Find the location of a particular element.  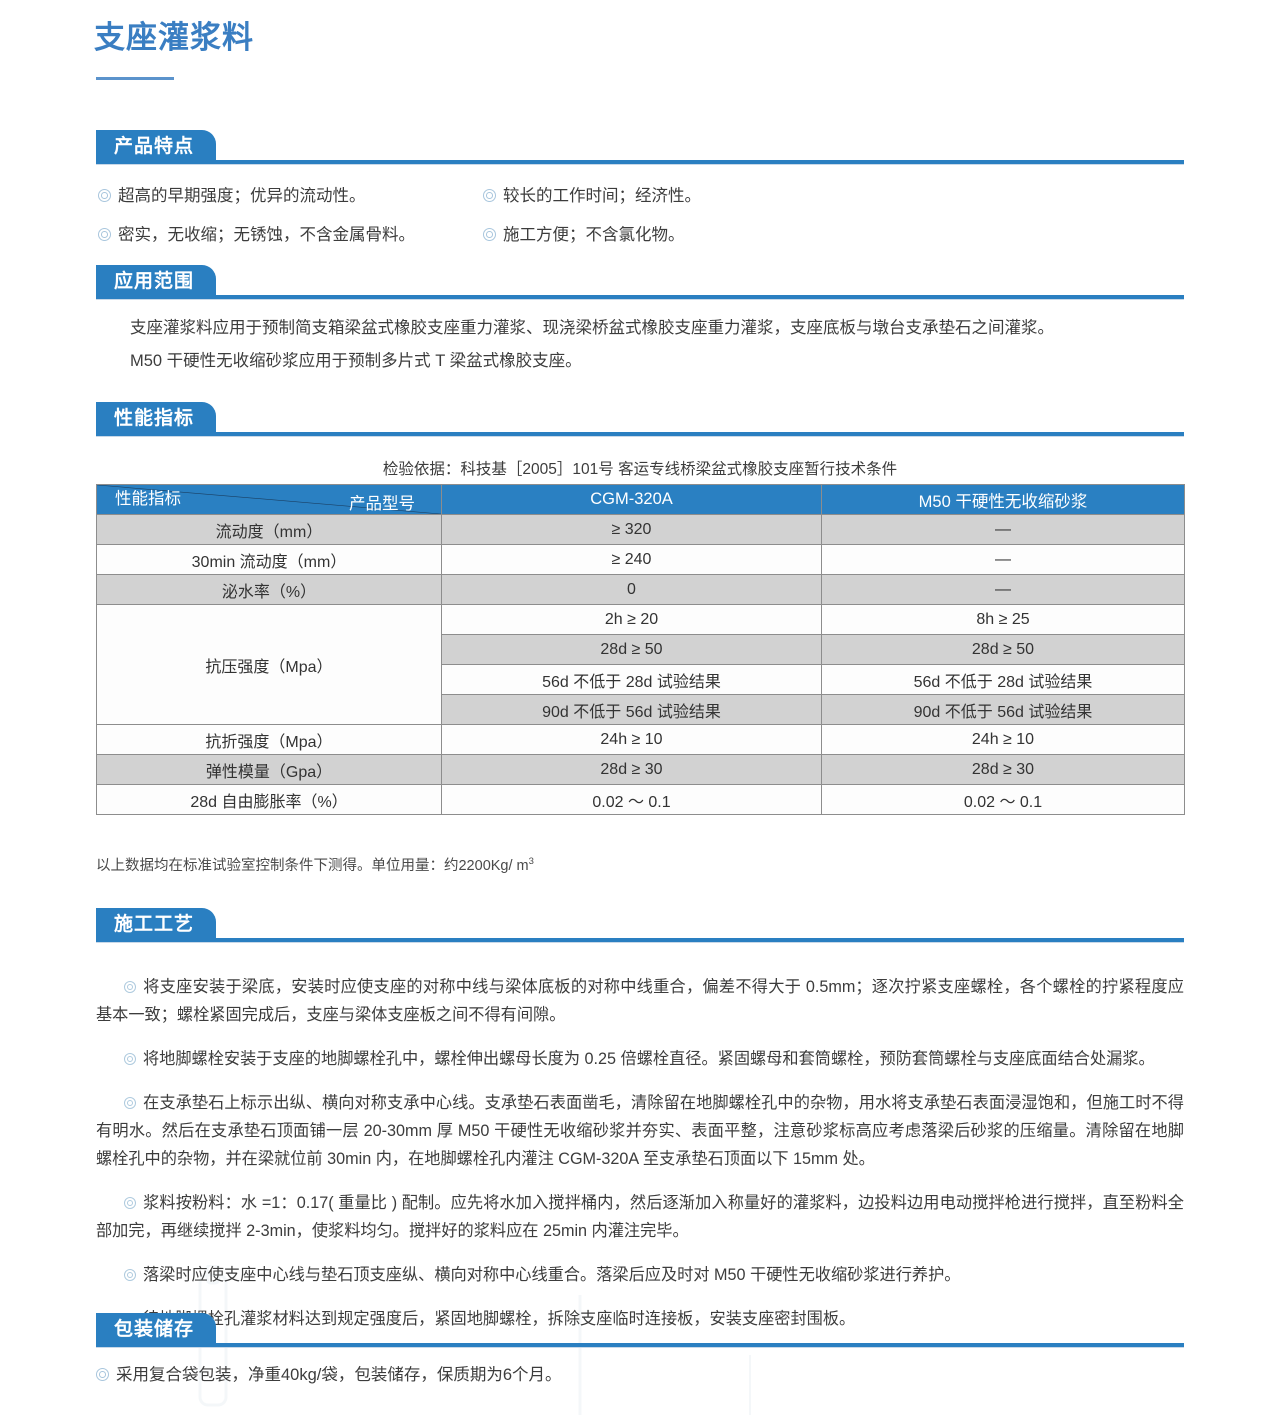

list-item: 超高的早期强度；优异的流动性。 is located at coordinates (256, 196).